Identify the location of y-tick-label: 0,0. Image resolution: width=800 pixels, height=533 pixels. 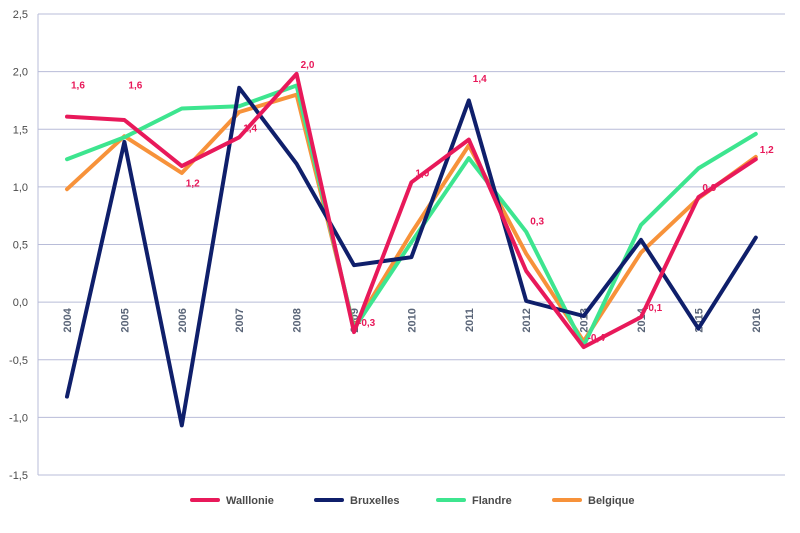
(20, 303).